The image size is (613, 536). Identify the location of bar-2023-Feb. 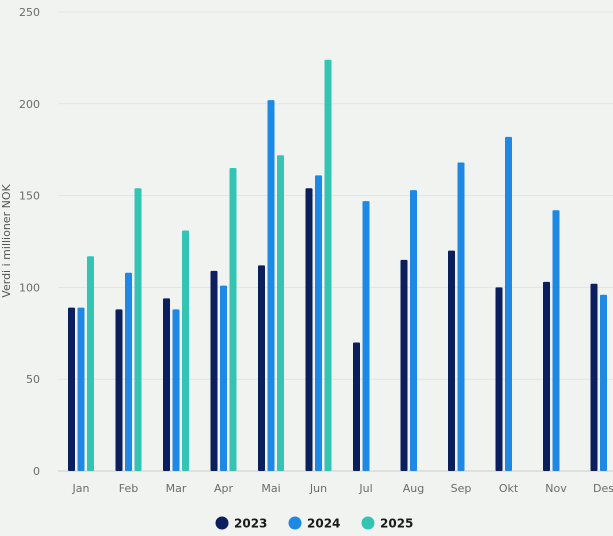
(119, 390).